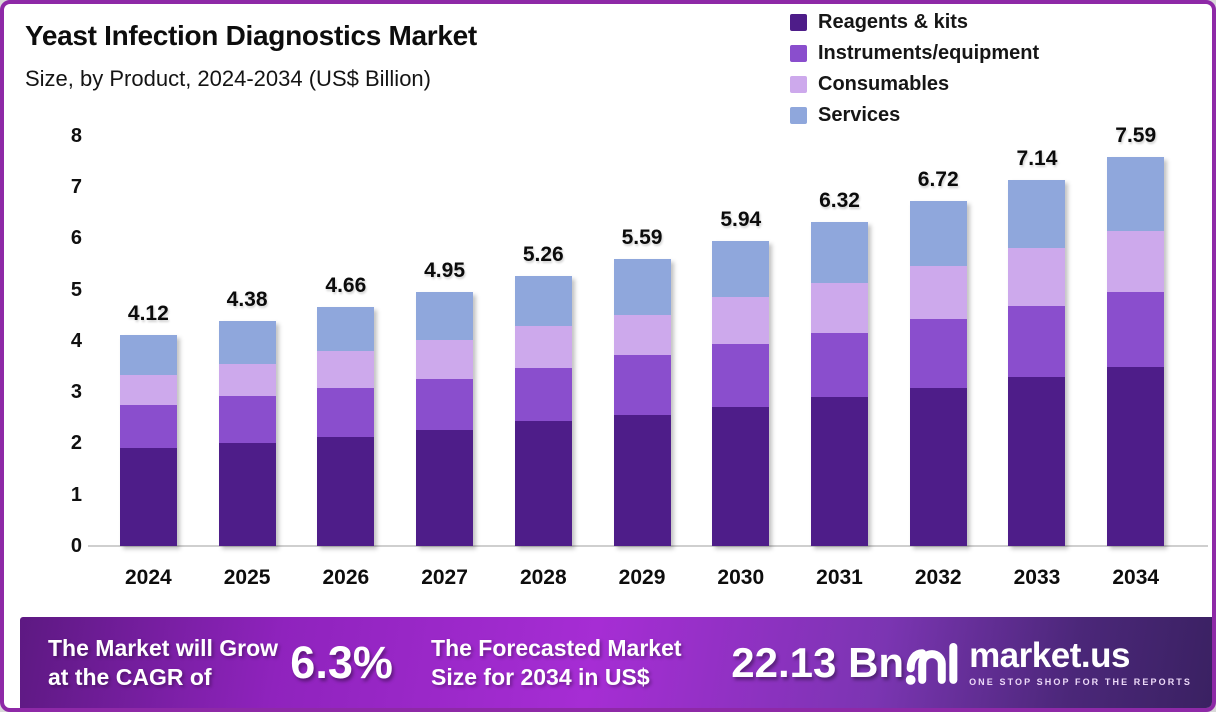 The height and width of the screenshot is (712, 1216). What do you see at coordinates (163, 648) in the screenshot?
I see `cagr-label-line1: The Market will Grow` at bounding box center [163, 648].